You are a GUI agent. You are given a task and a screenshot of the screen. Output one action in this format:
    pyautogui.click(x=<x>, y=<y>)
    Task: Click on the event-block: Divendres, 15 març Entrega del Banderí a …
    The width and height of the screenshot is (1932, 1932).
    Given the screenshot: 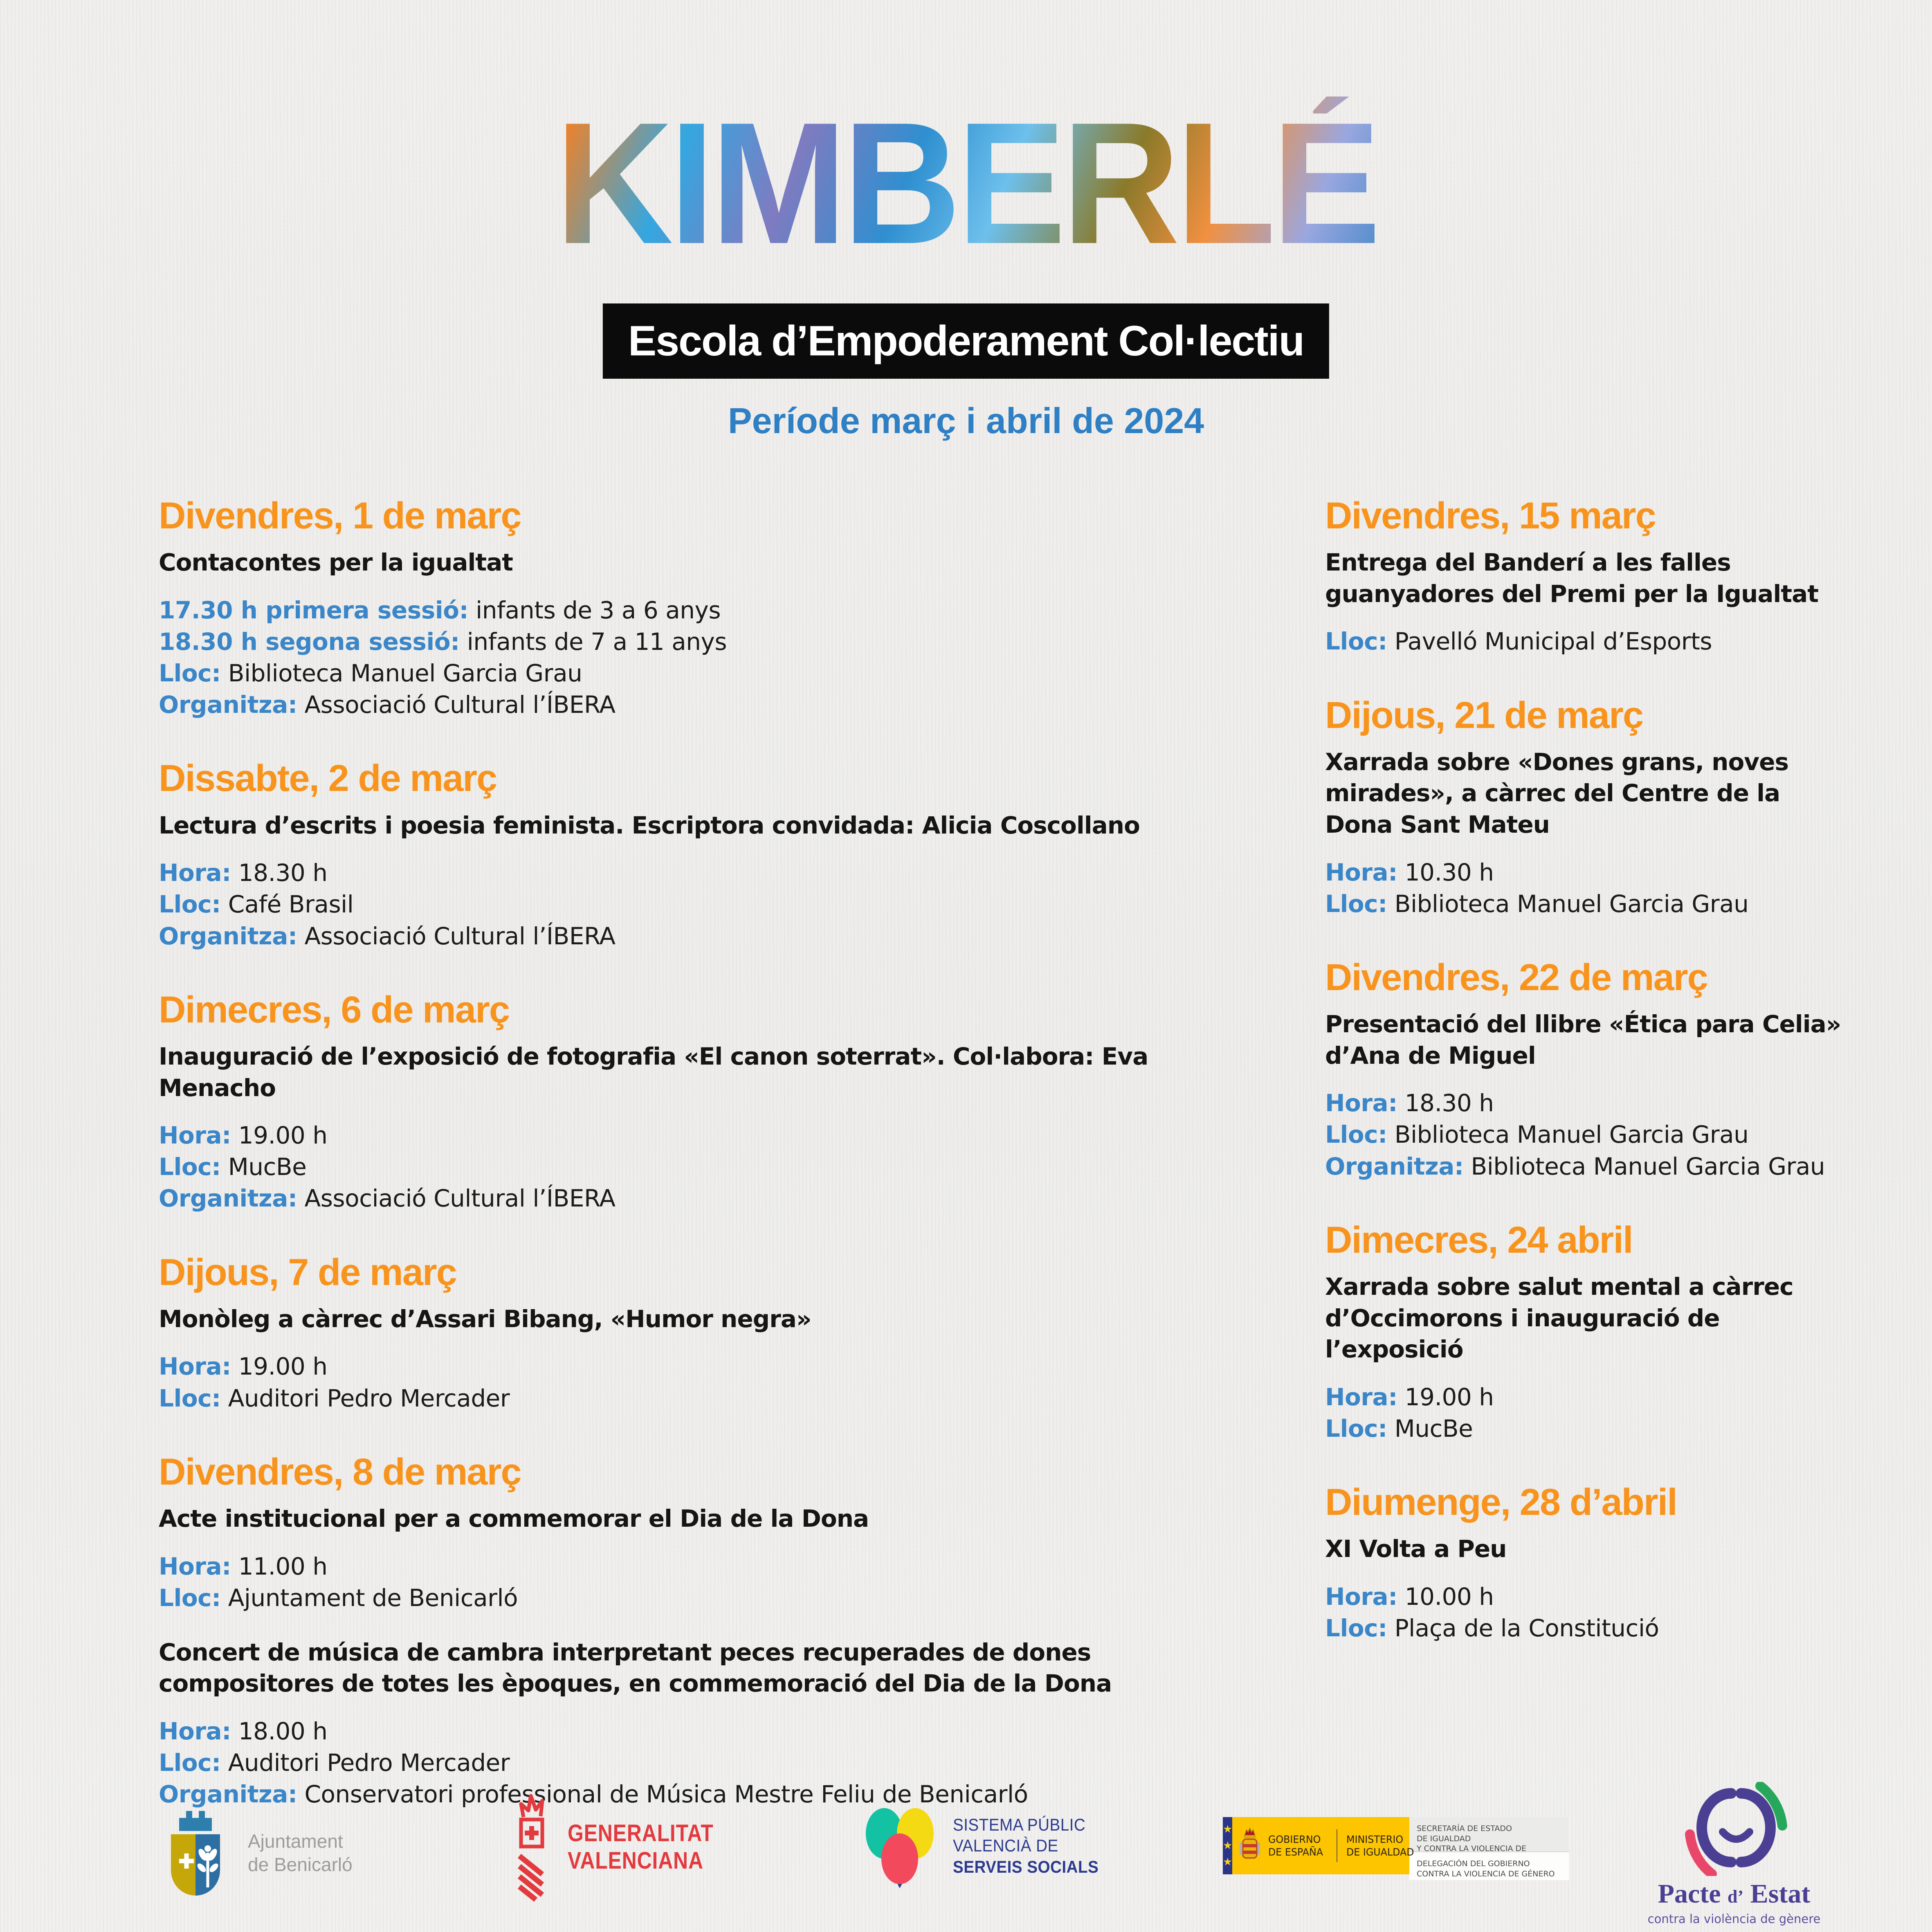 What is the action you would take?
    pyautogui.click(x=1589, y=576)
    